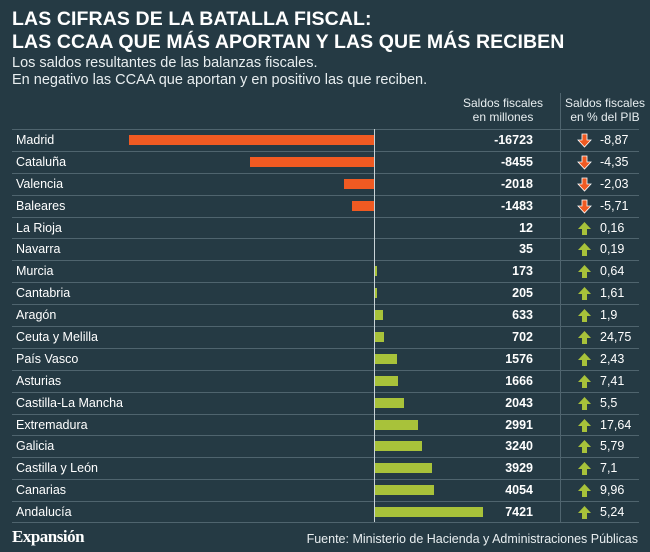 The height and width of the screenshot is (552, 650). Describe the element at coordinates (41, 490) in the screenshot. I see `category-label: Canarias` at that location.